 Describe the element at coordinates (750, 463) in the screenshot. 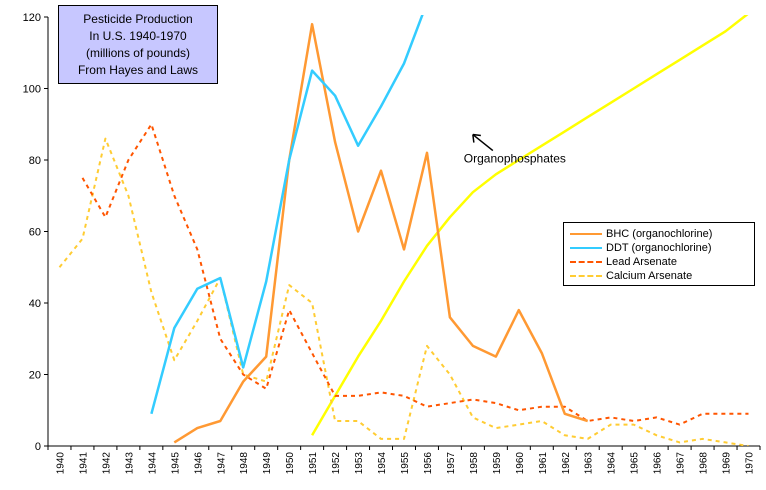

I see `x-tick-label: 1970` at that location.